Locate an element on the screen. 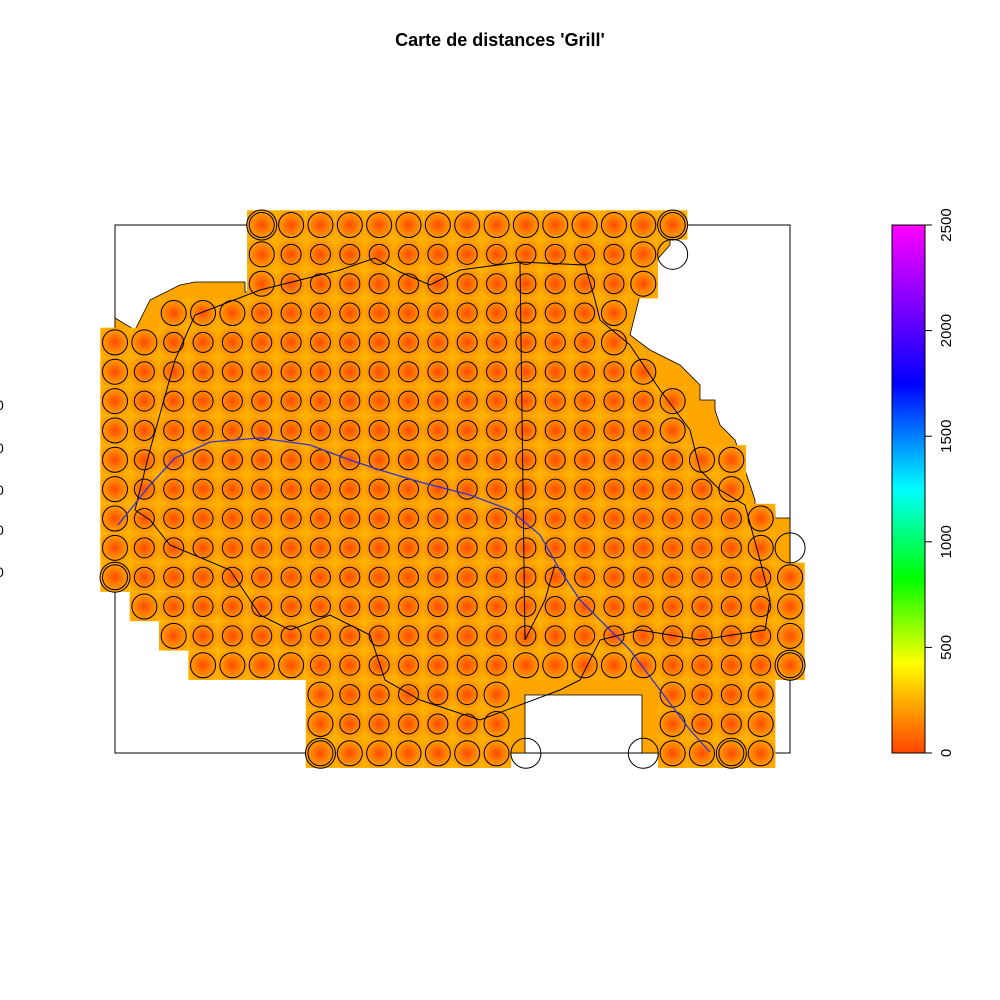 The image size is (1000, 1000). legend-tick-label: 2000 is located at coordinates (946, 330).